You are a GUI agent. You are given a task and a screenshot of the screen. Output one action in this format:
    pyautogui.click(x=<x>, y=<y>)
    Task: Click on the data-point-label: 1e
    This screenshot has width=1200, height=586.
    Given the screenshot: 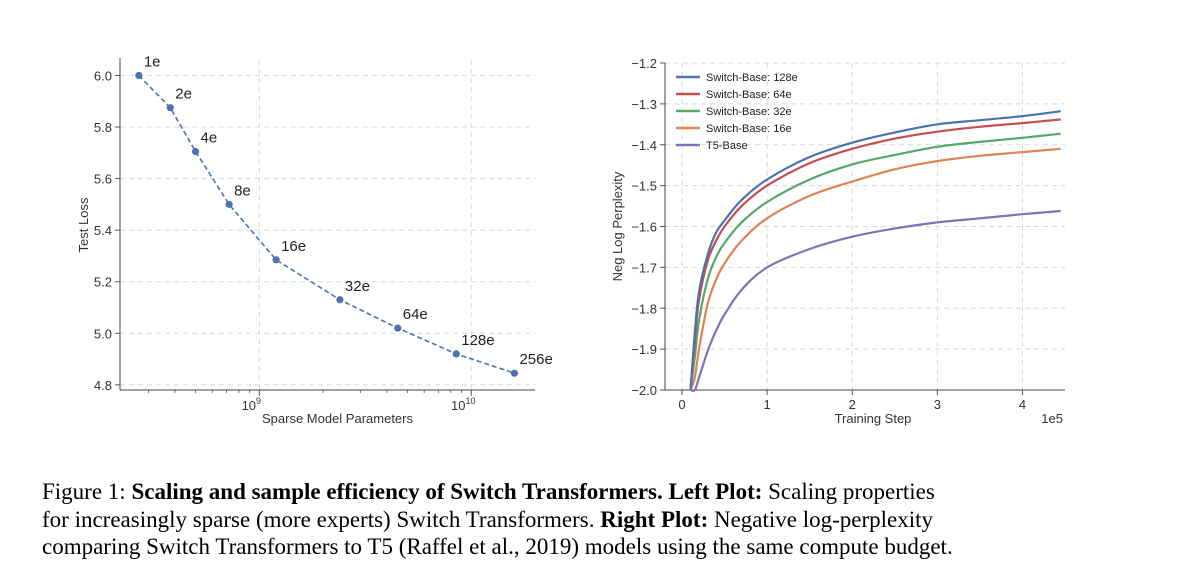 What is the action you would take?
    pyautogui.click(x=152, y=61)
    